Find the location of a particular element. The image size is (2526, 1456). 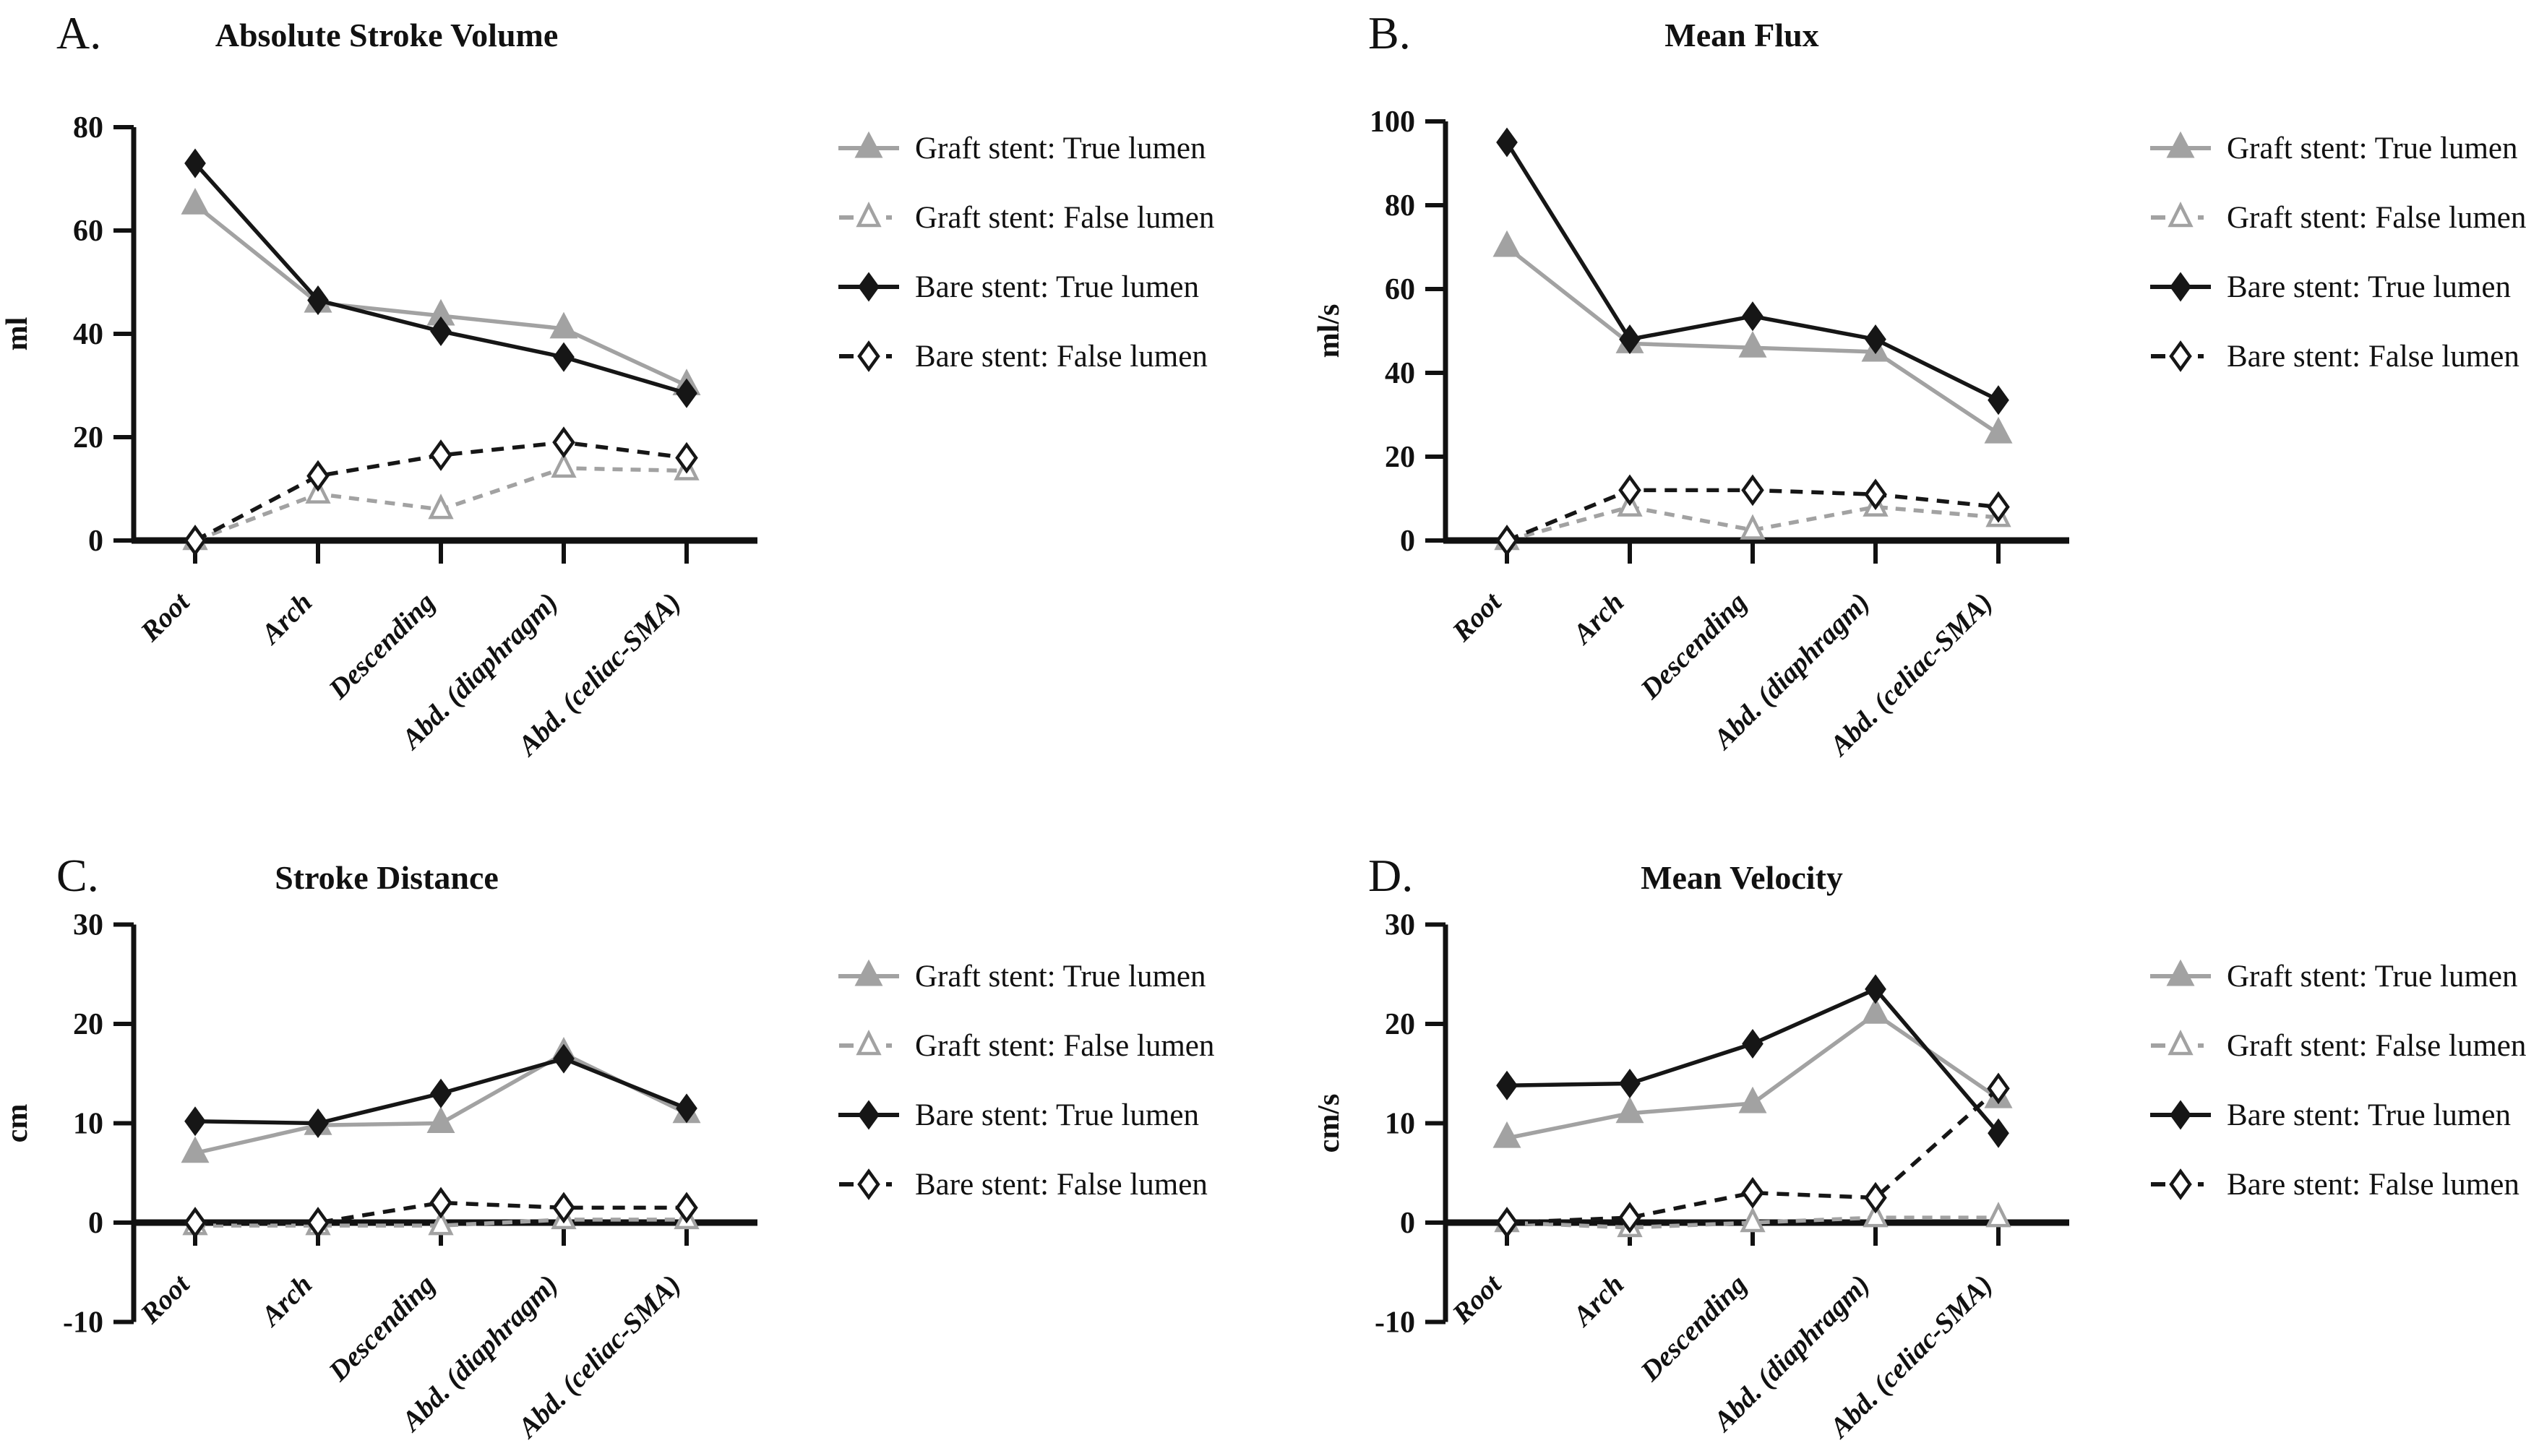

bare-false-marker-icon is located at coordinates (865, 356).